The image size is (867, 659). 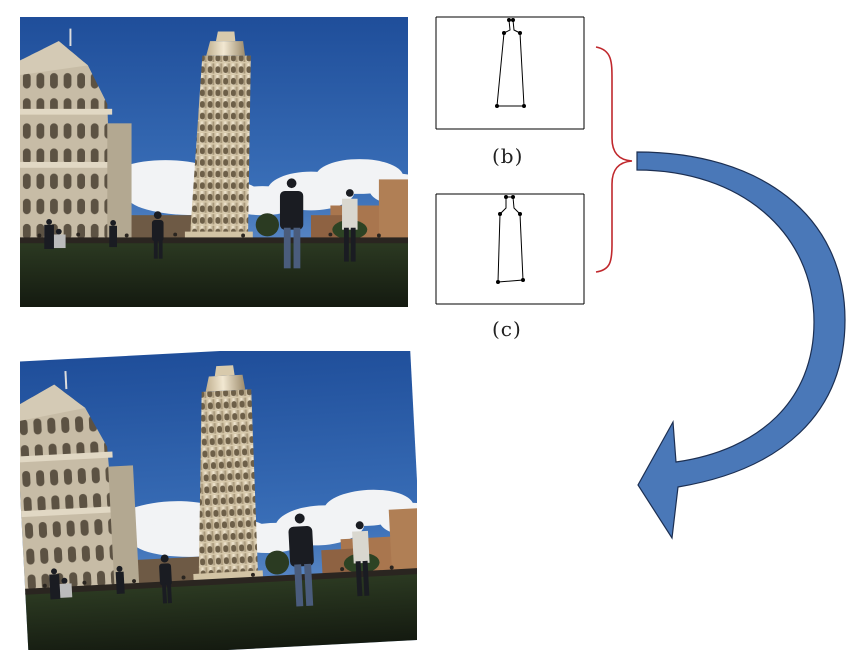 I want to click on curved-arrow, so click(x=741, y=345).